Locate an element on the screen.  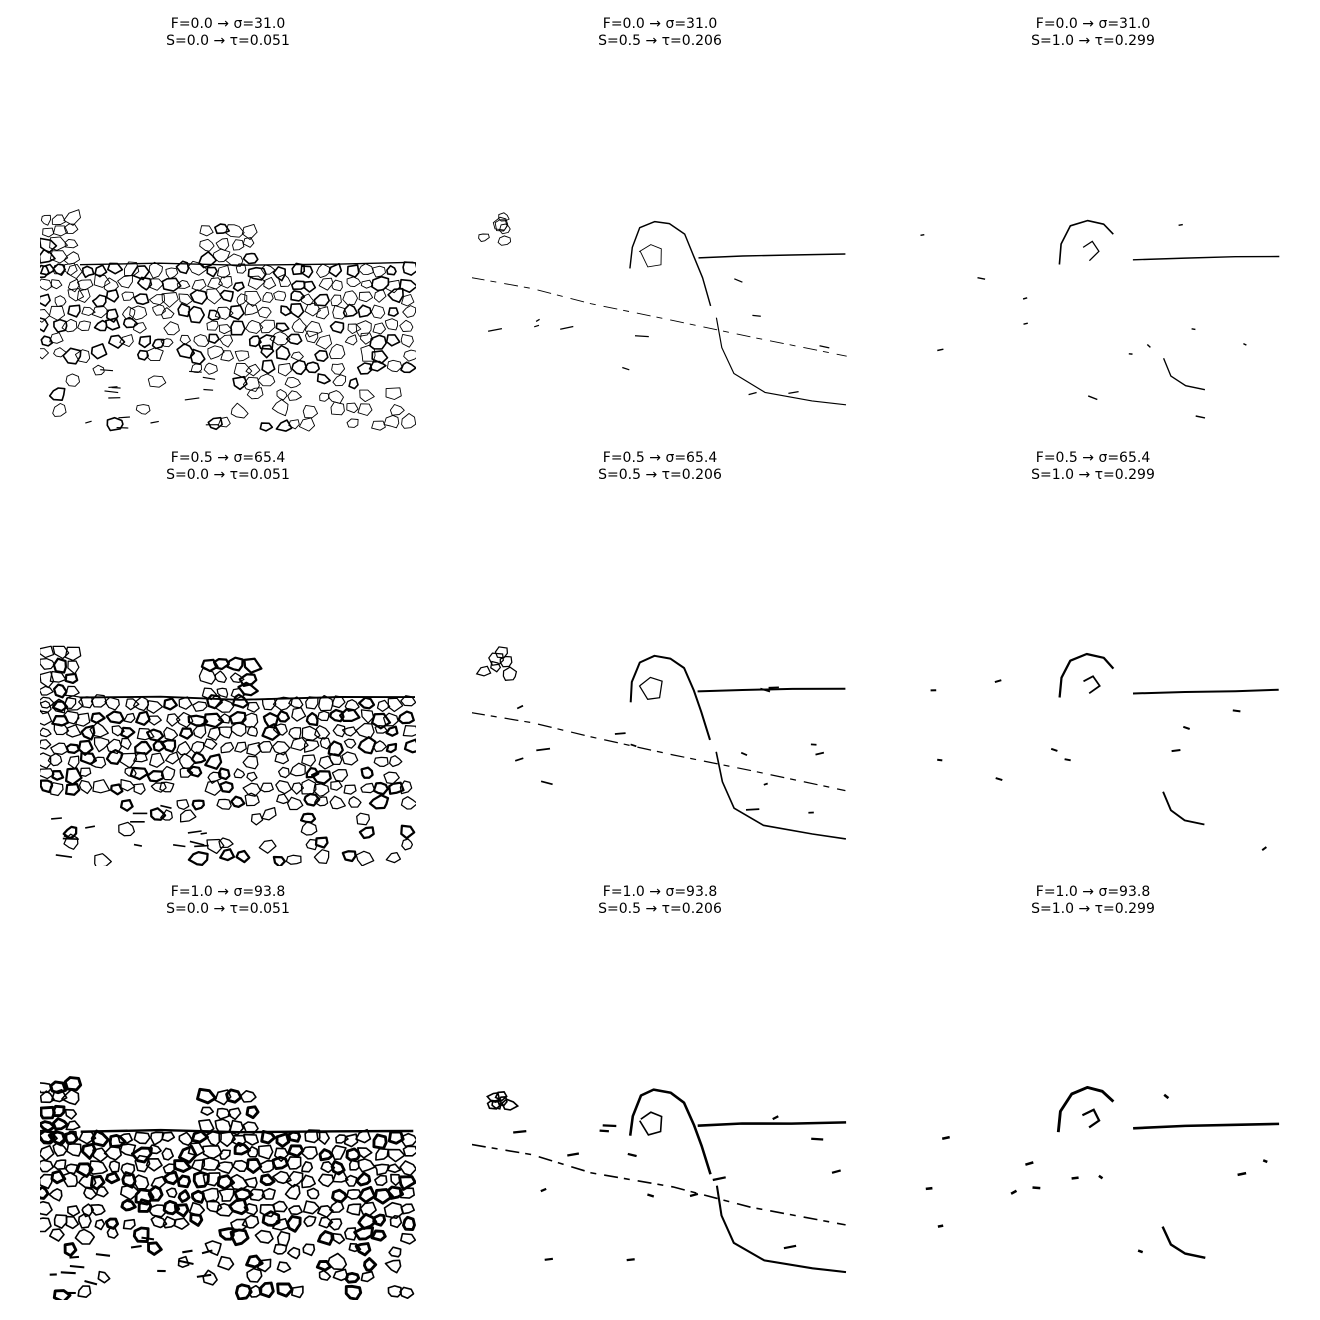
edge-map-image is located at coordinates (1093, 754).